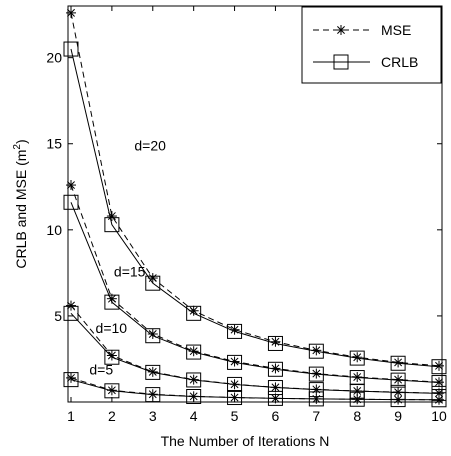  What do you see at coordinates (399, 62) in the screenshot?
I see `legend-crlb-label: CRLB` at bounding box center [399, 62].